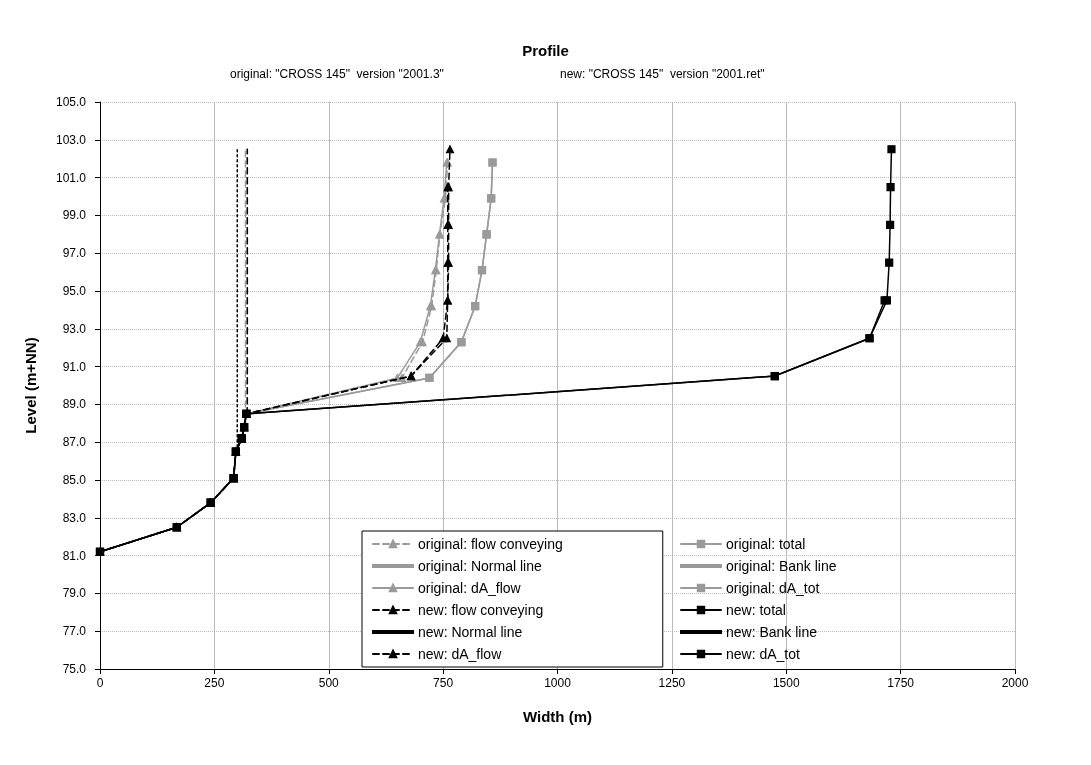 Image resolution: width=1091 pixels, height=765 pixels. I want to click on y-tick-label: 99.0, so click(74, 215).